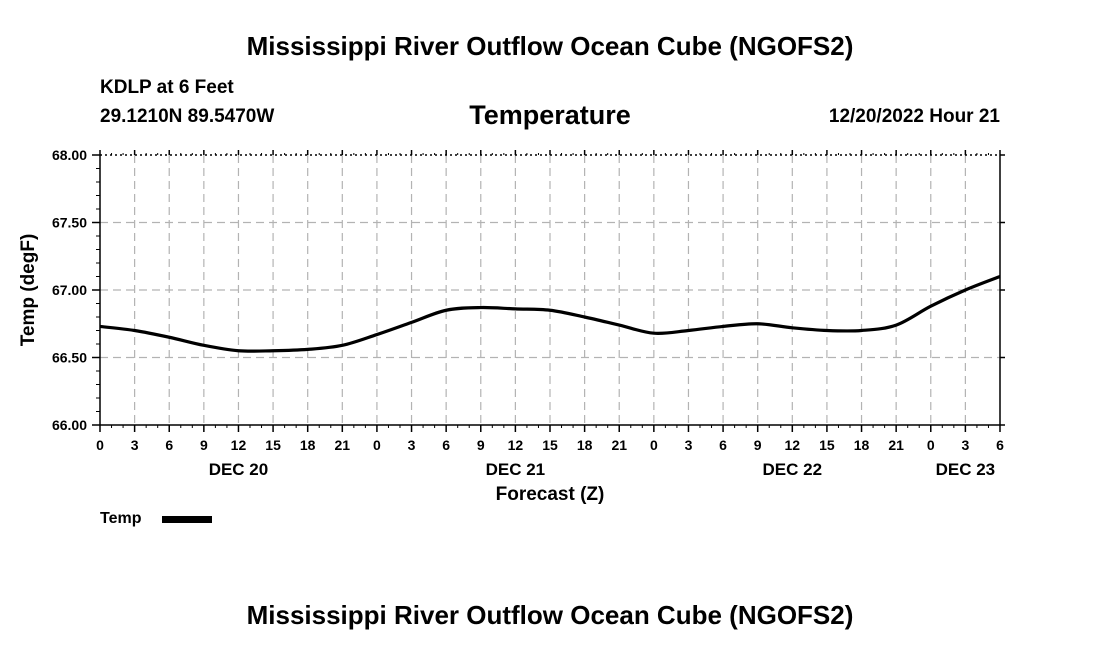 The height and width of the screenshot is (650, 1100). What do you see at coordinates (793, 469) in the screenshot?
I see `day-label: DEC 22` at bounding box center [793, 469].